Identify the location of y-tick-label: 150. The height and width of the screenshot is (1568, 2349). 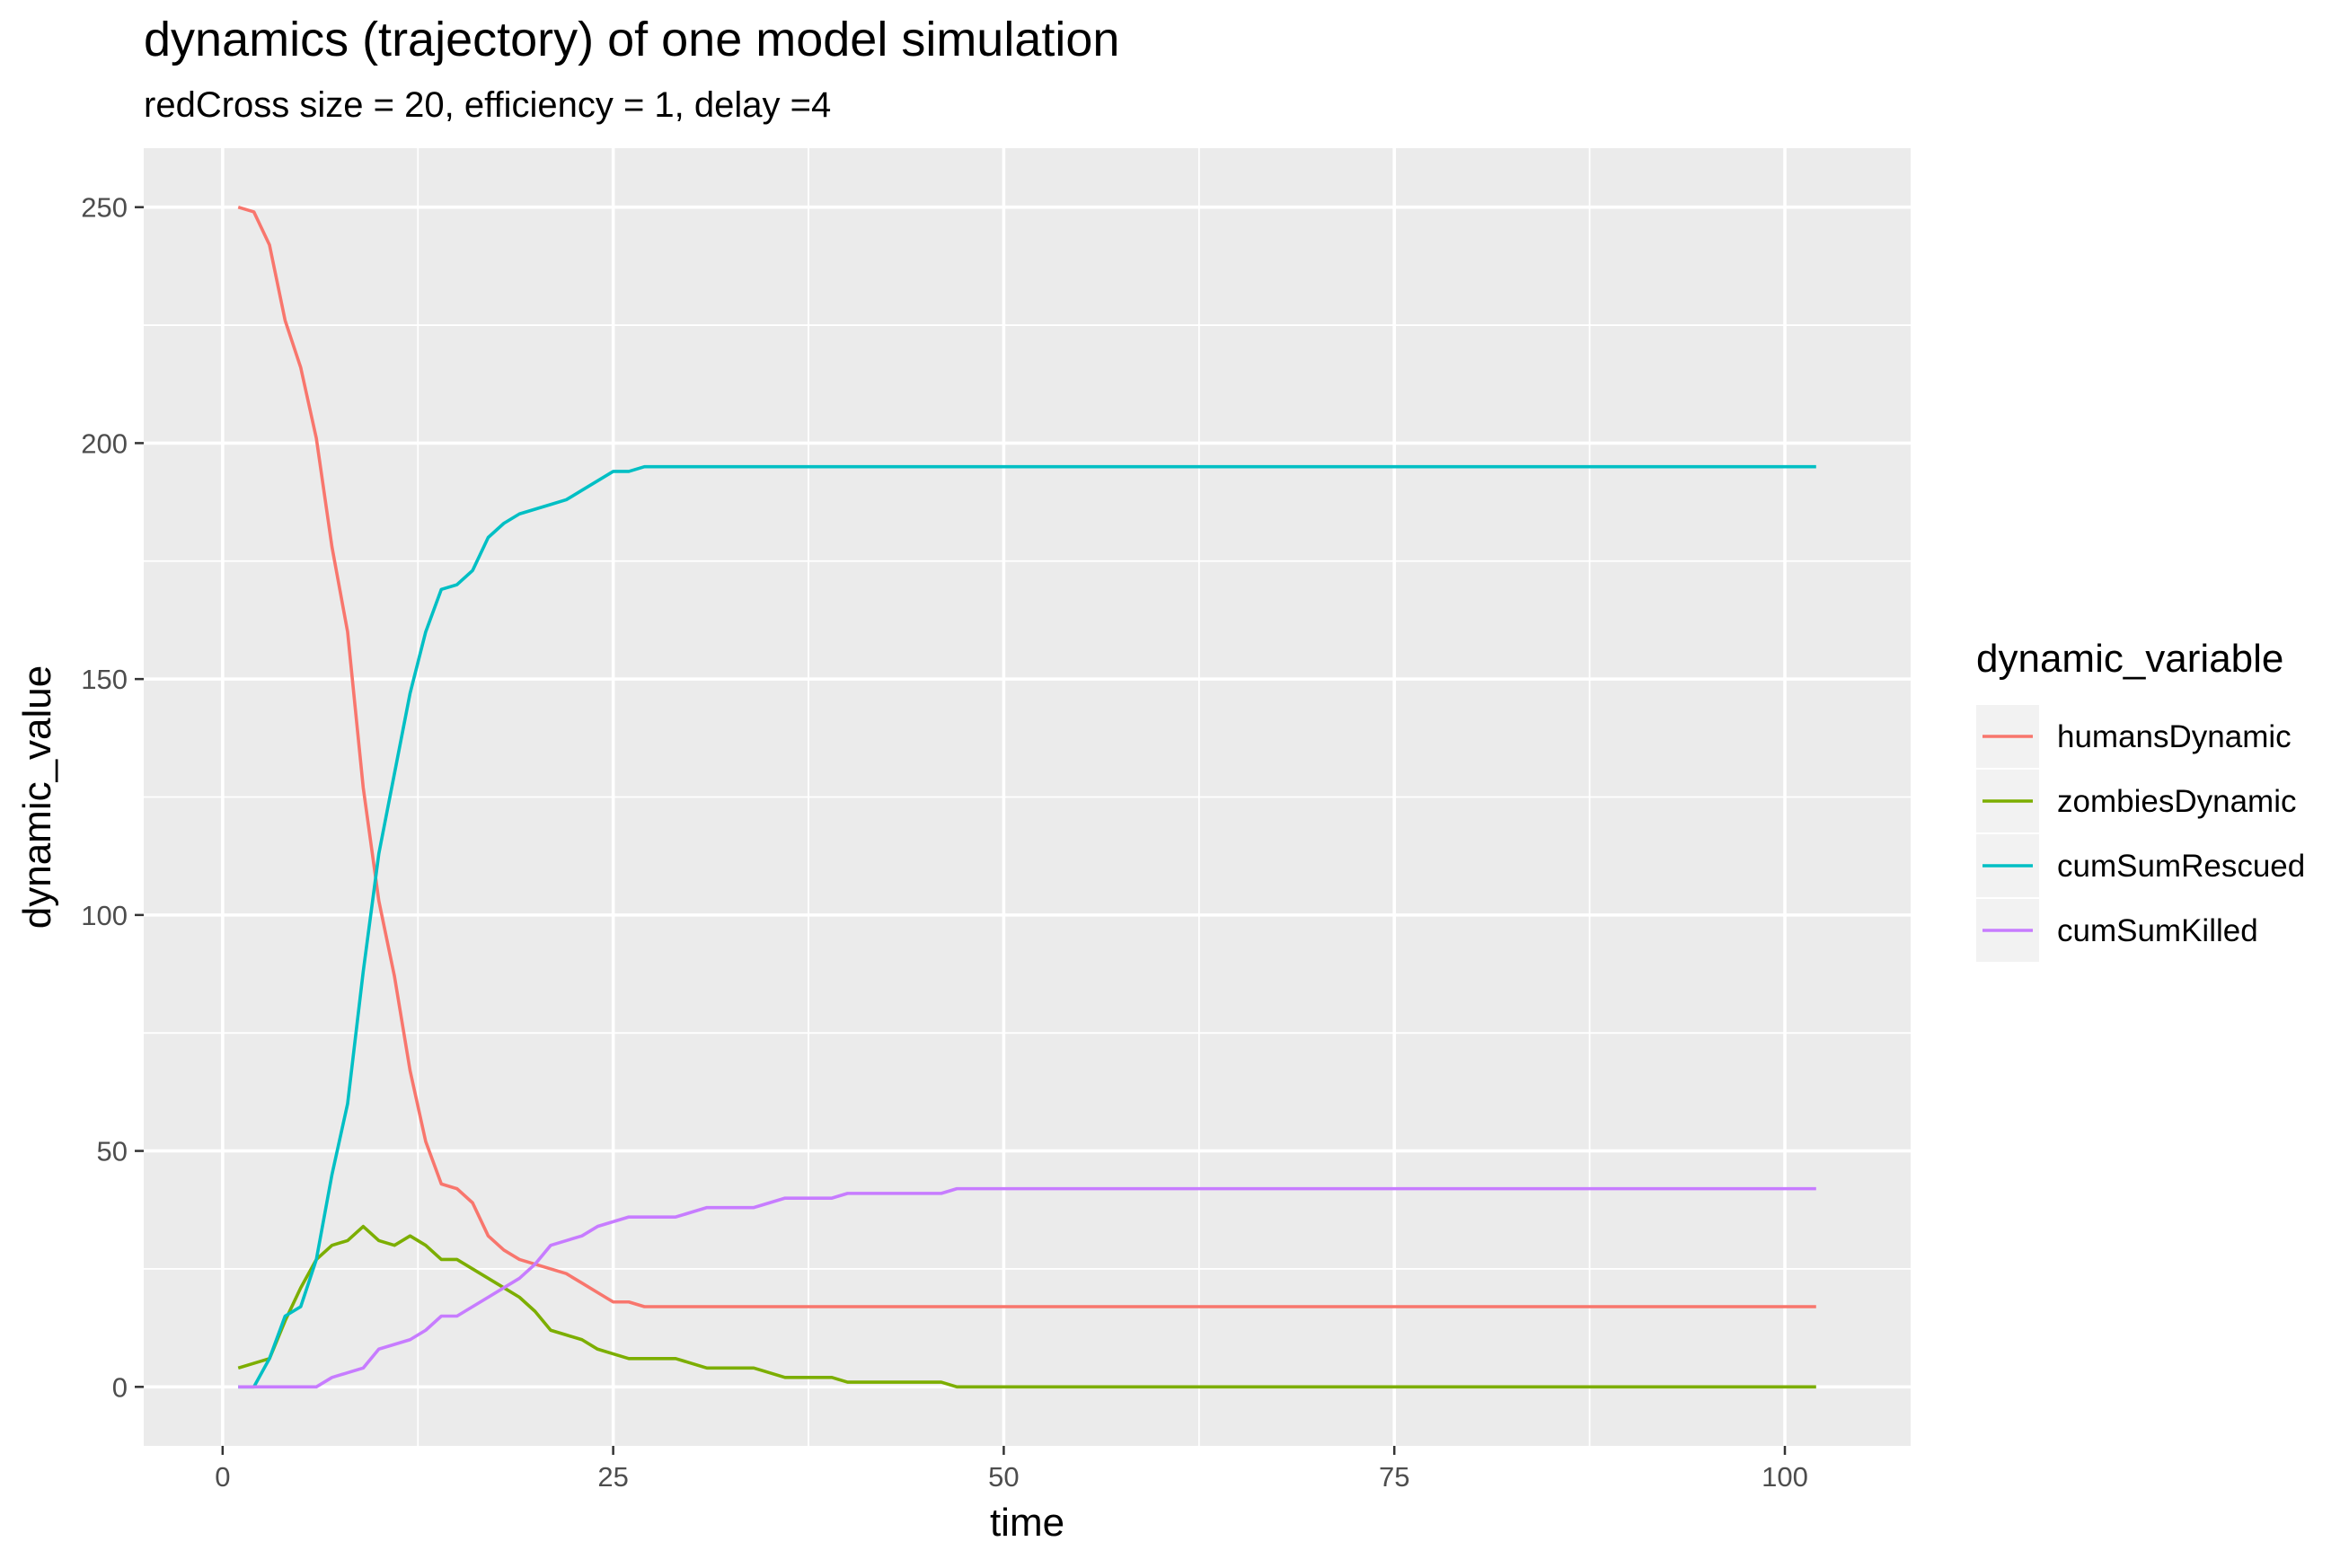
(104, 679).